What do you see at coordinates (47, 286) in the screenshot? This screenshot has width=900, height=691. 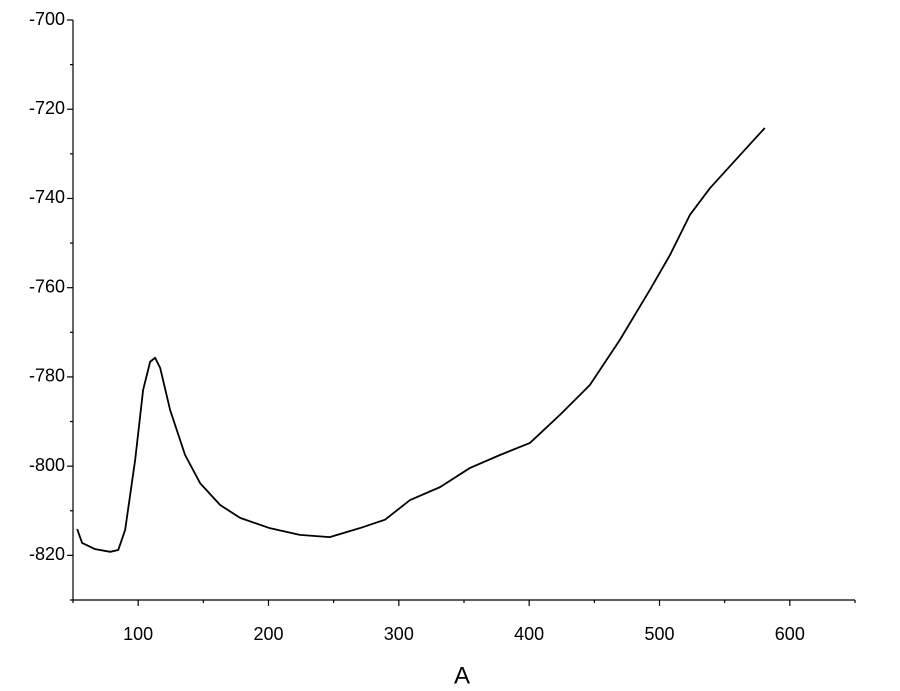 I see `y-tick-label: -760` at bounding box center [47, 286].